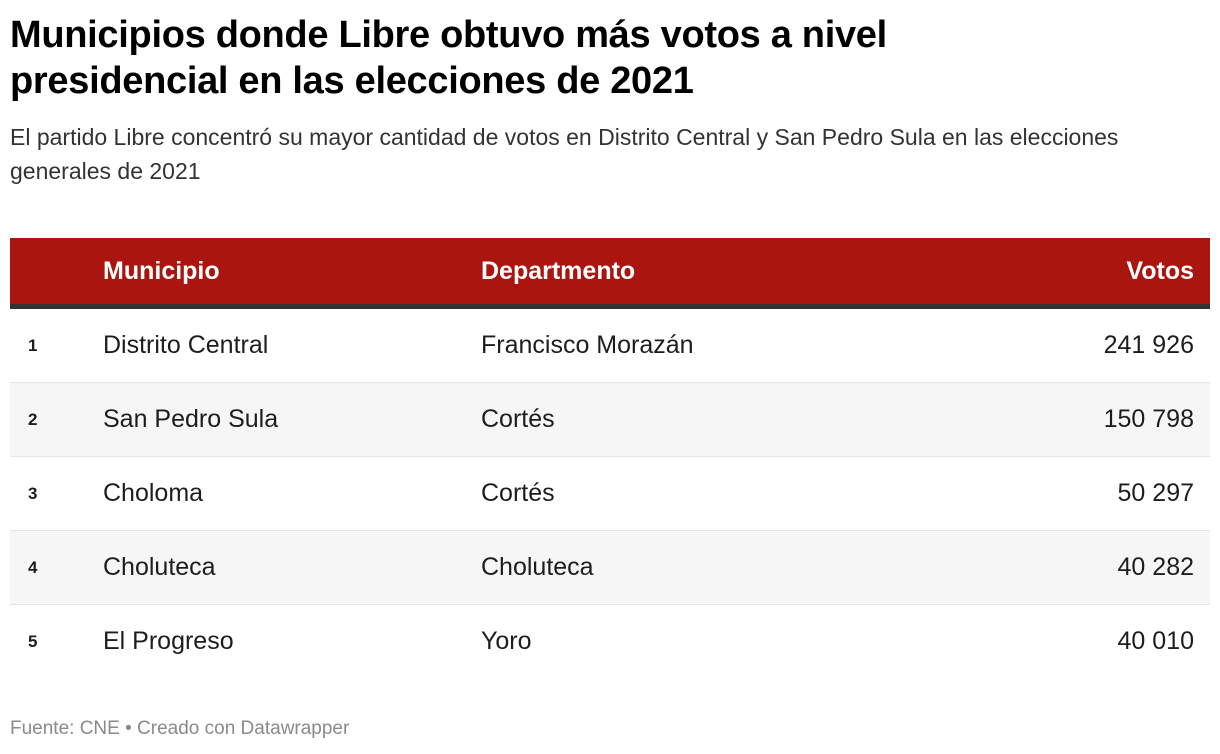  I want to click on table-row: 2 San Pedro Sula Cortés 150 798, so click(610, 419).